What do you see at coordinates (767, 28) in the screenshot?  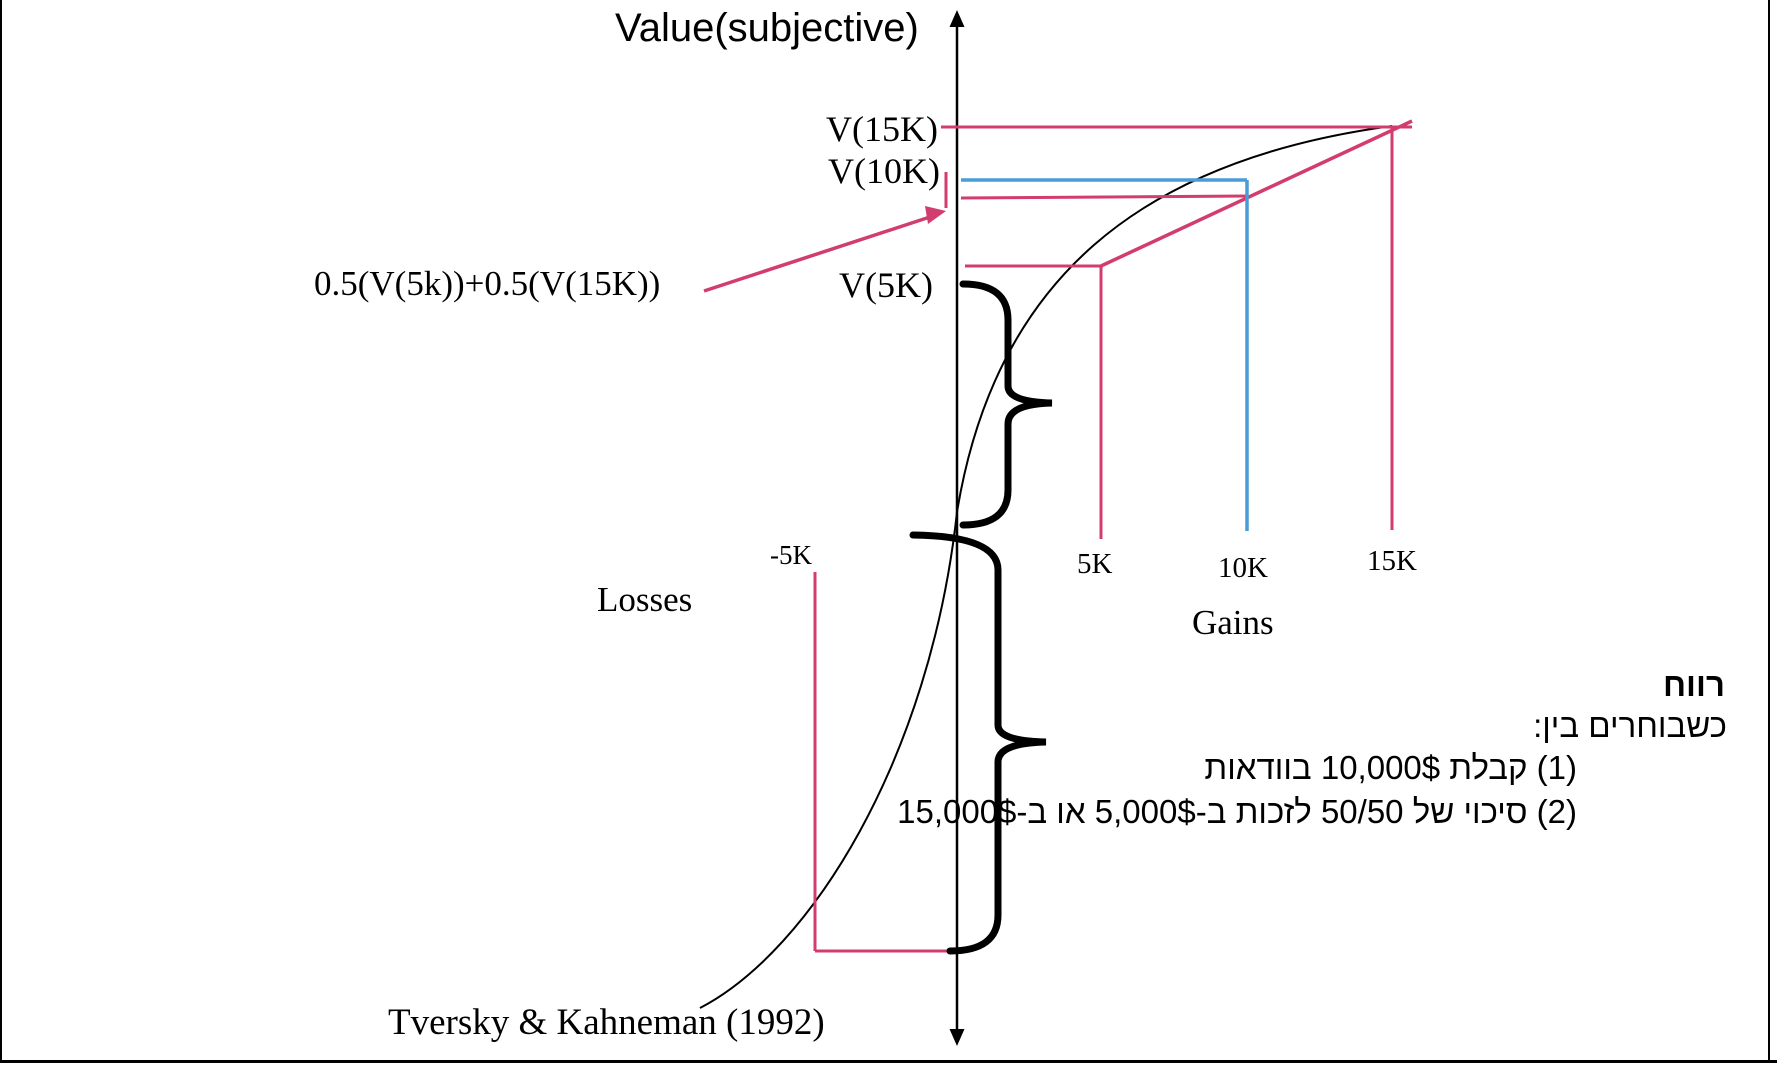 I see `y-axis-title: Value(subjective)` at bounding box center [767, 28].